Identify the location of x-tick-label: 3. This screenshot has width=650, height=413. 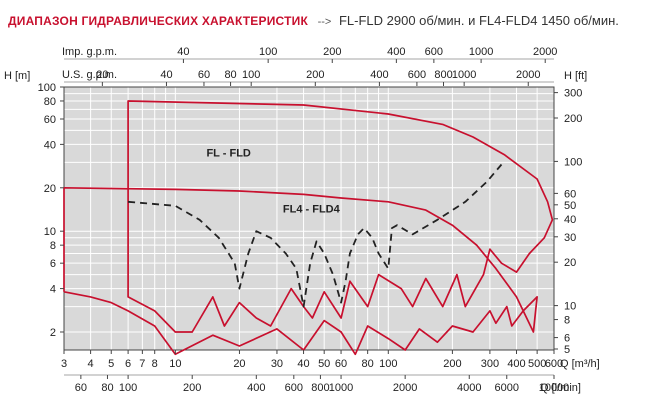
(64, 364).